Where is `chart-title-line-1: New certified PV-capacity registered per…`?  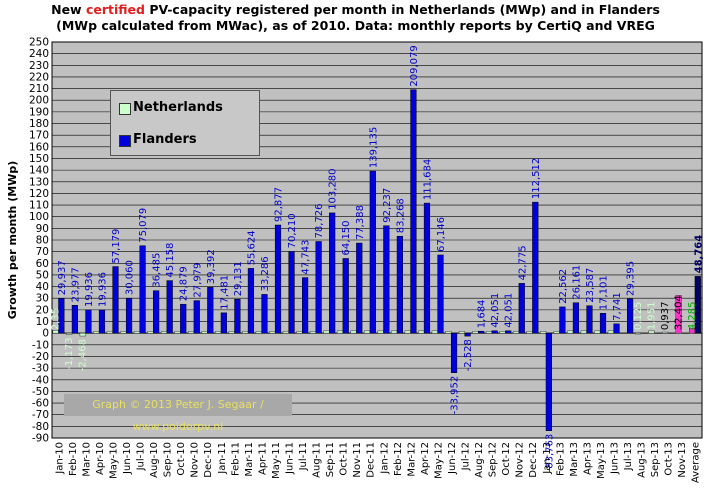
chart-title-line-1: New certified PV-capacity registered per… is located at coordinates (355, 9).